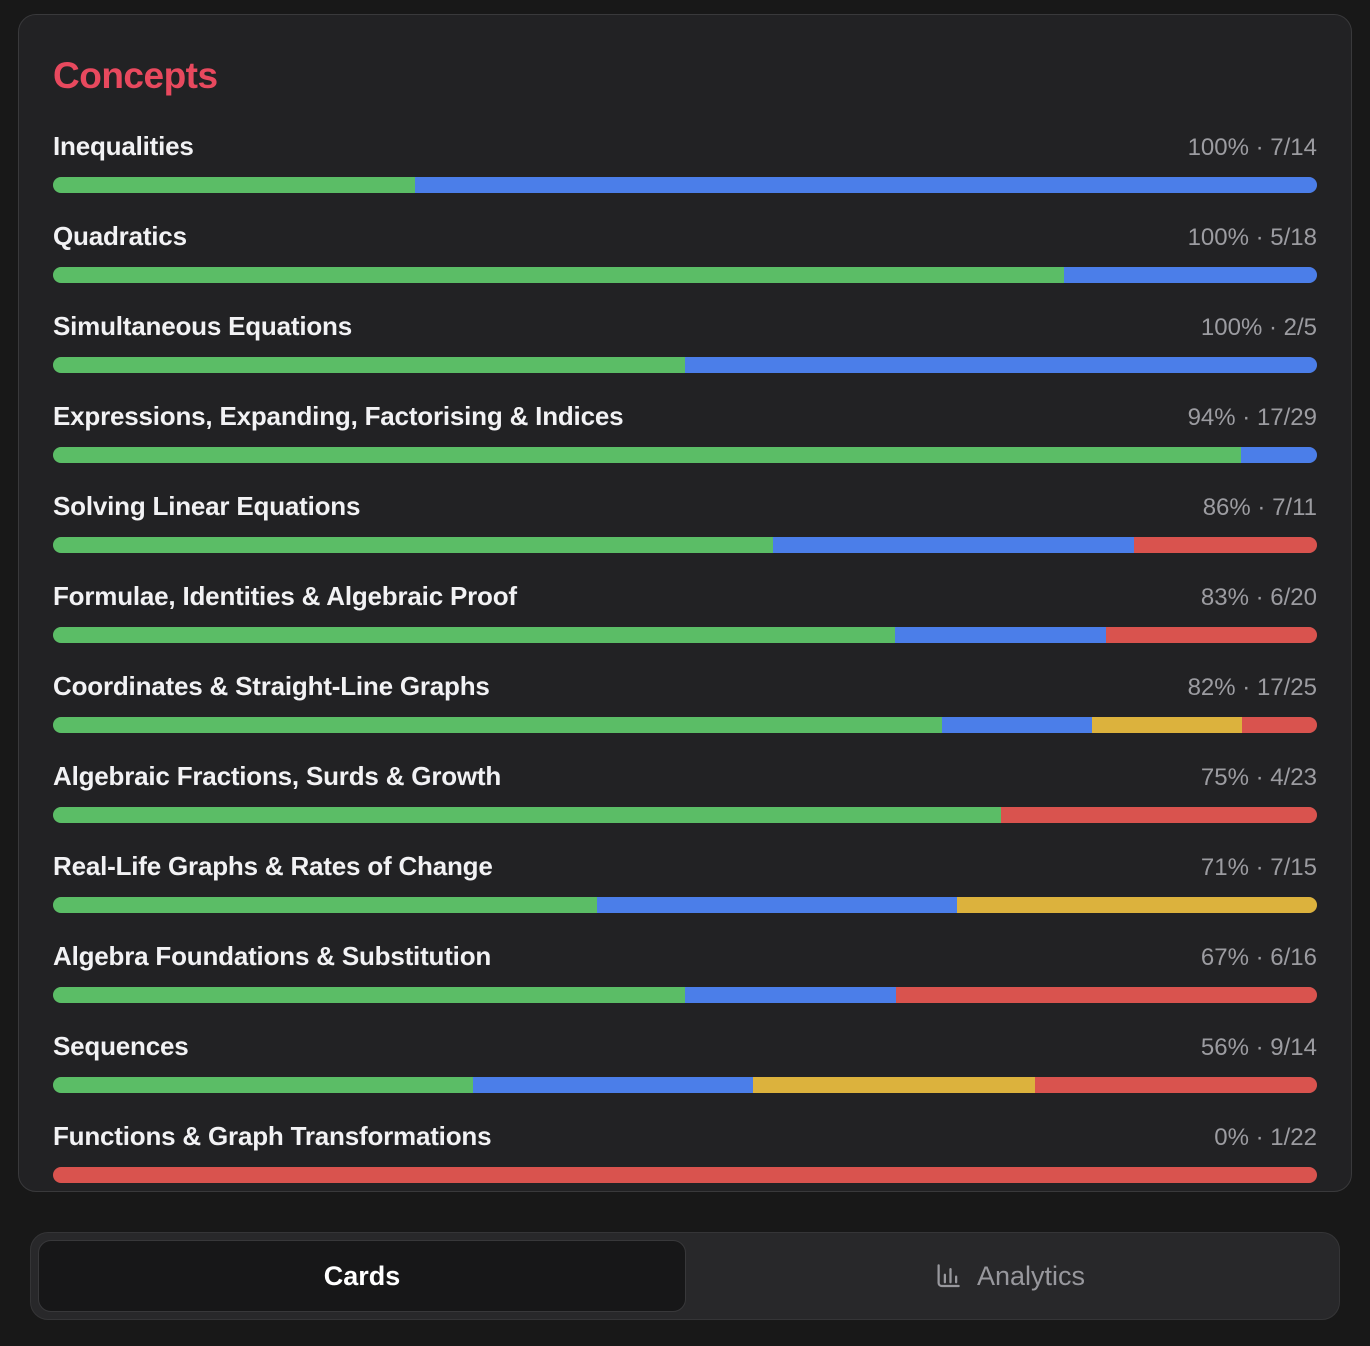  Describe the element at coordinates (948, 1276) in the screenshot. I see `bar-chart-icon` at that location.